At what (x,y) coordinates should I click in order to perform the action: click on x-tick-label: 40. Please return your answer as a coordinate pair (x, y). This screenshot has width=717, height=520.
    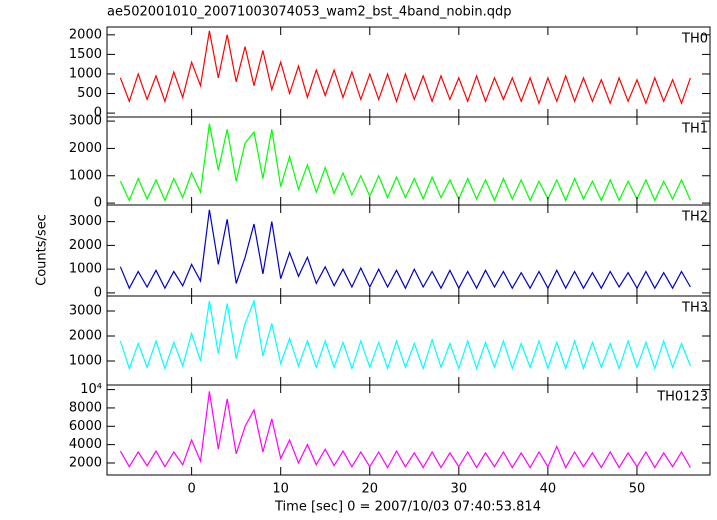
    Looking at the image, I should click on (548, 489).